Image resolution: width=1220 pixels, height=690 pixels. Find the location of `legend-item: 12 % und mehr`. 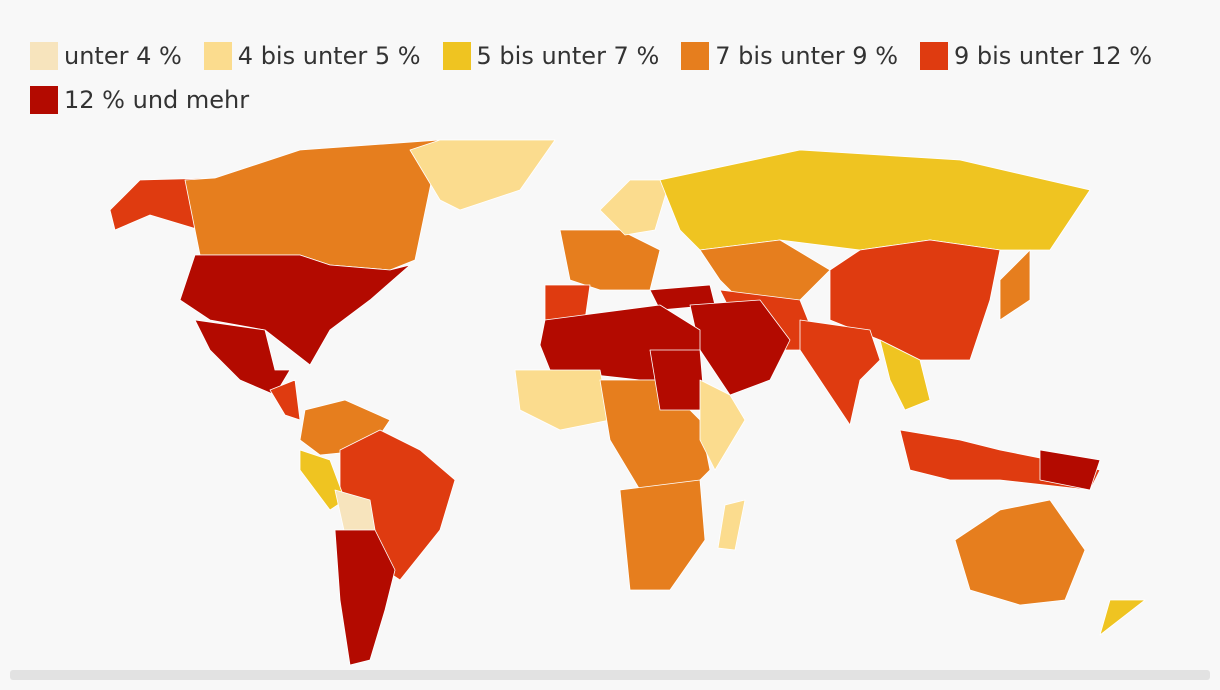

legend-item: 12 % und mehr is located at coordinates (139, 100).